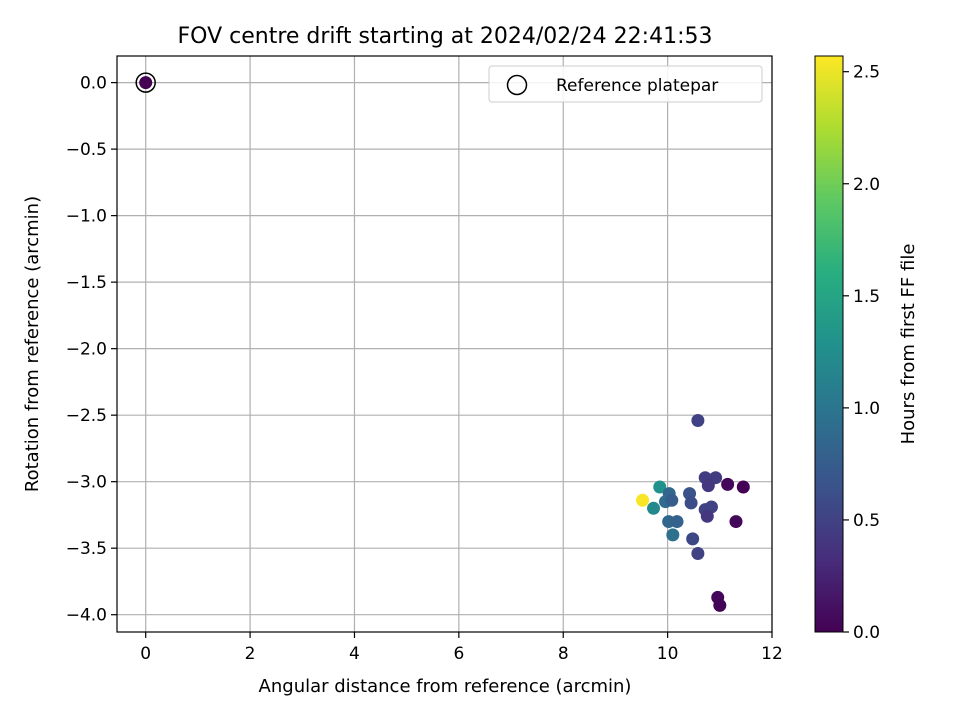 This screenshot has width=960, height=720. Describe the element at coordinates (86, 616) in the screenshot. I see `y-tick-label: −4.0` at that location.